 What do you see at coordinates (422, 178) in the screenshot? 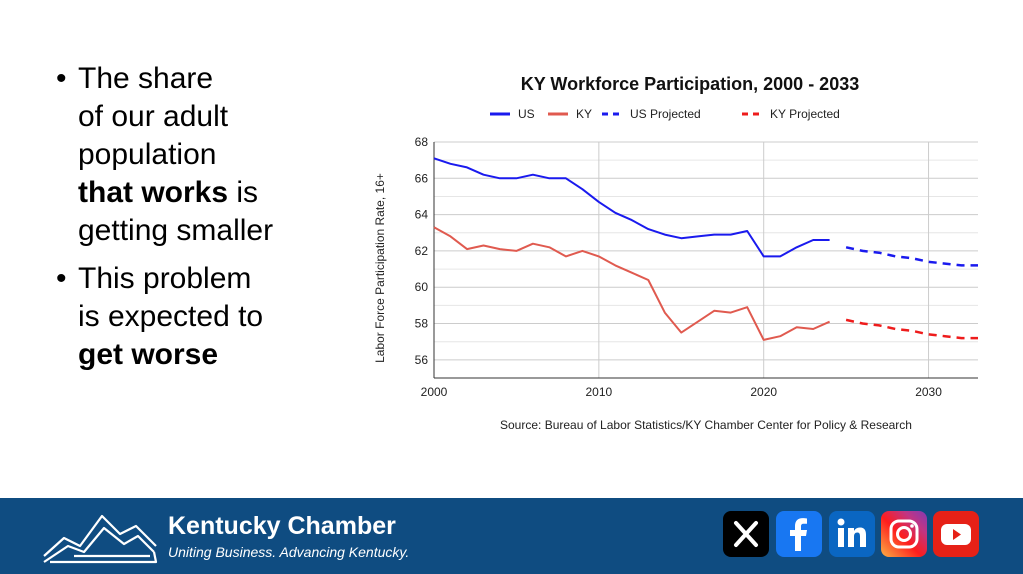
I see `y-tick-label: 66` at bounding box center [422, 178].